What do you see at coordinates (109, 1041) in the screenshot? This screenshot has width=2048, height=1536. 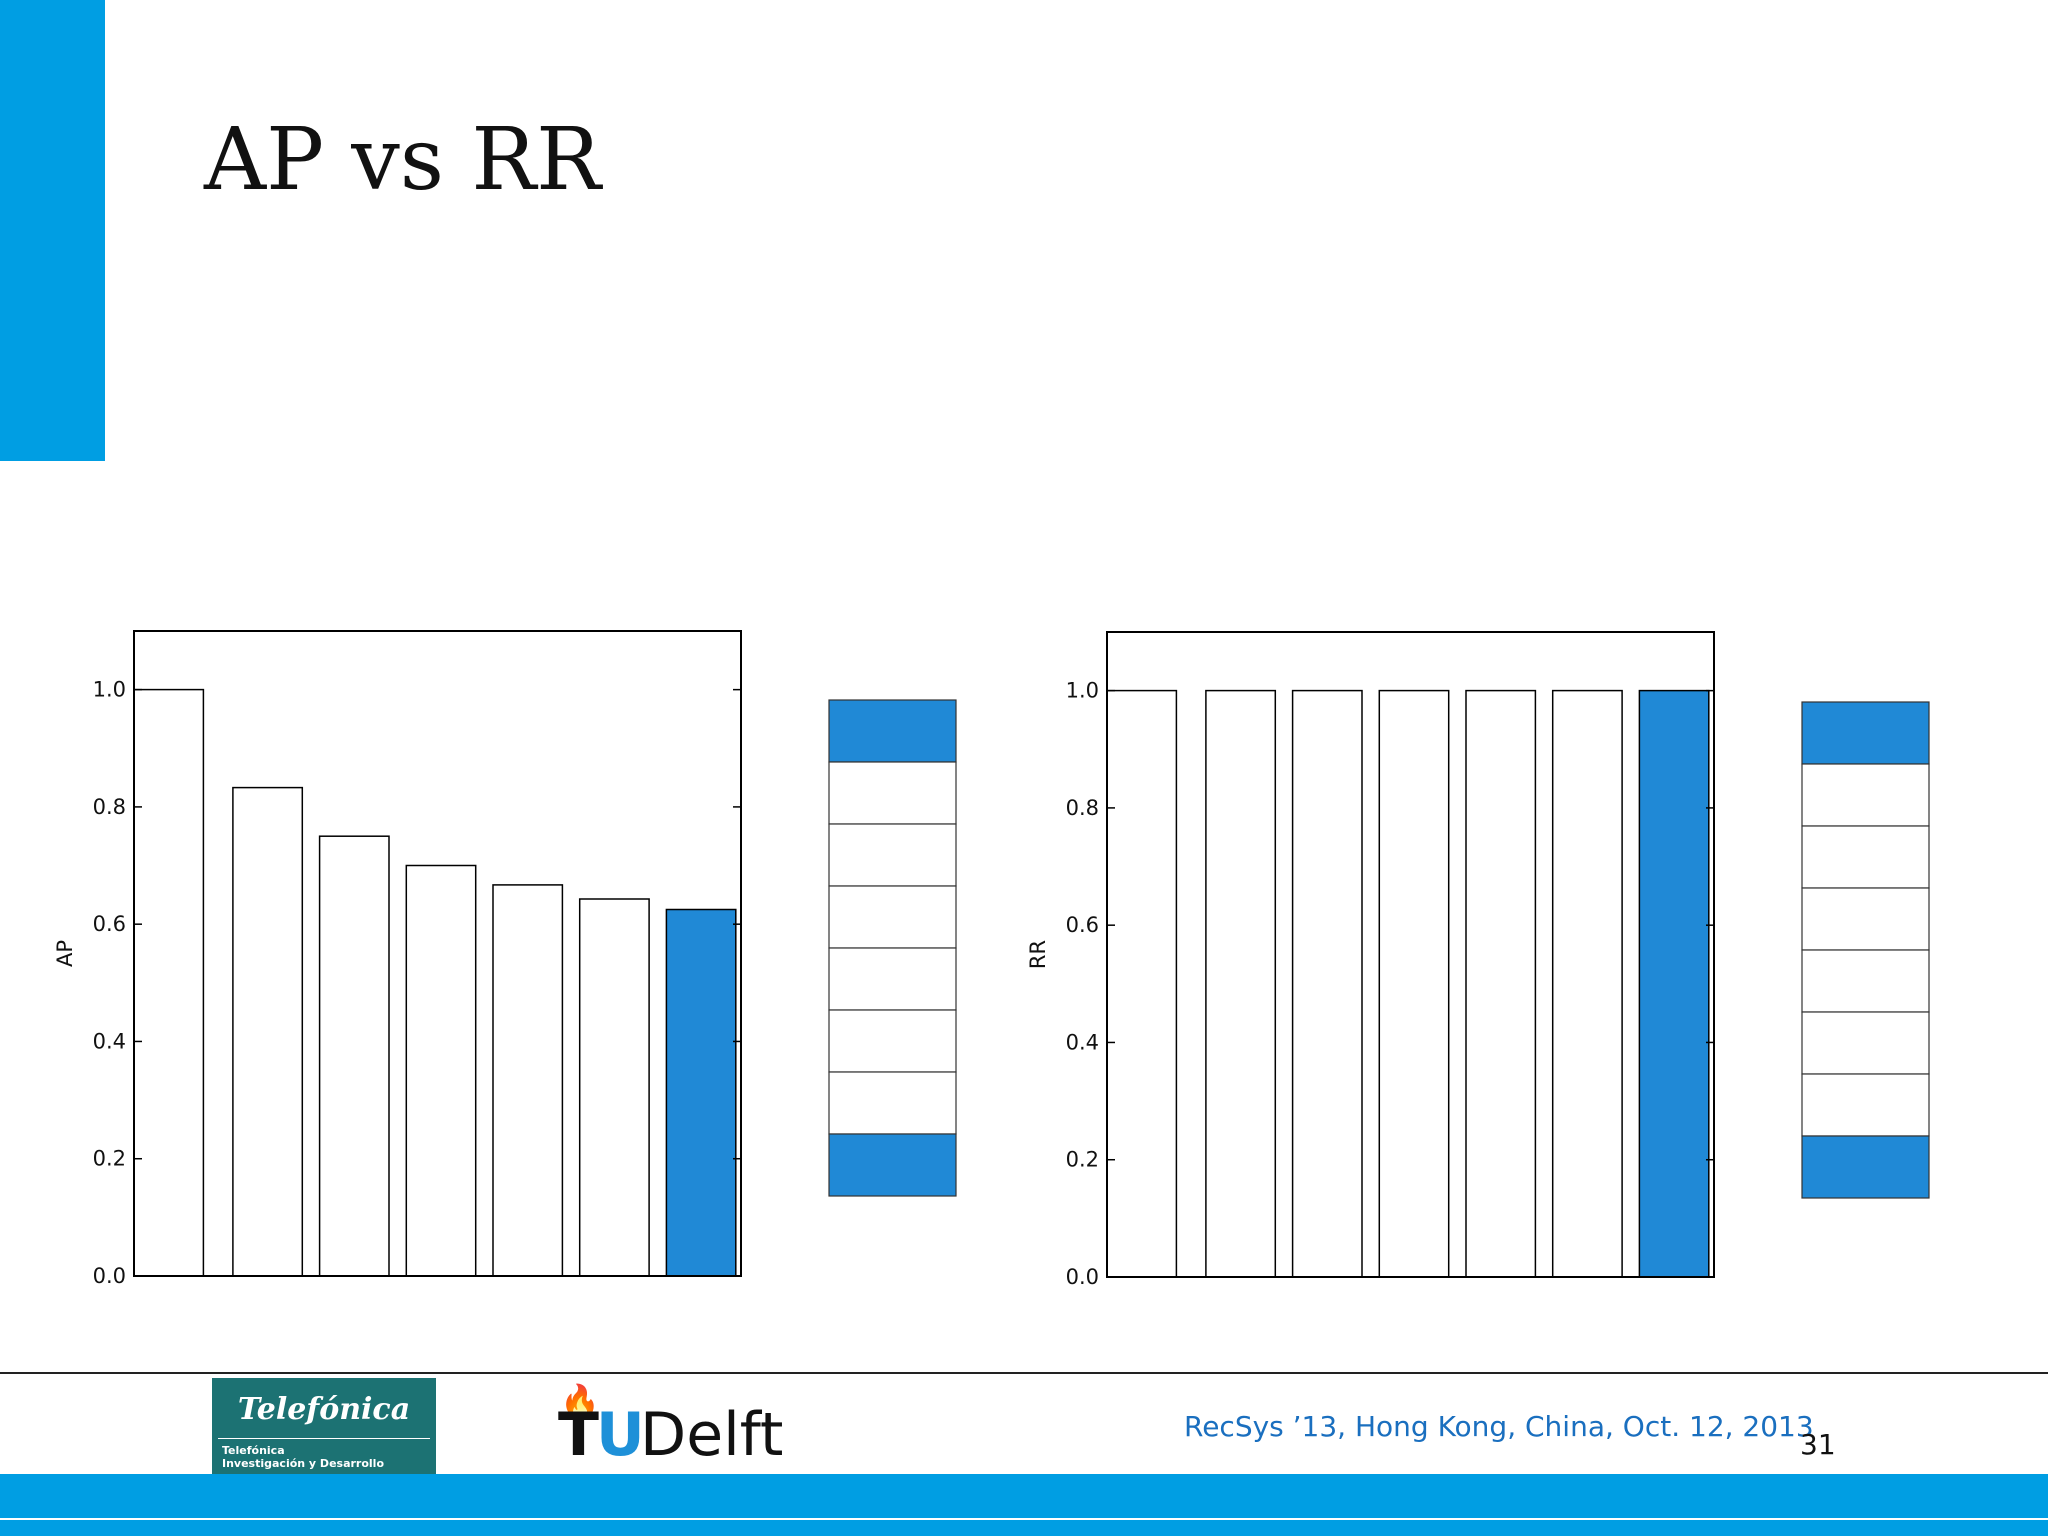 I see `chart1-ytick-label-2: 0.4` at bounding box center [109, 1041].